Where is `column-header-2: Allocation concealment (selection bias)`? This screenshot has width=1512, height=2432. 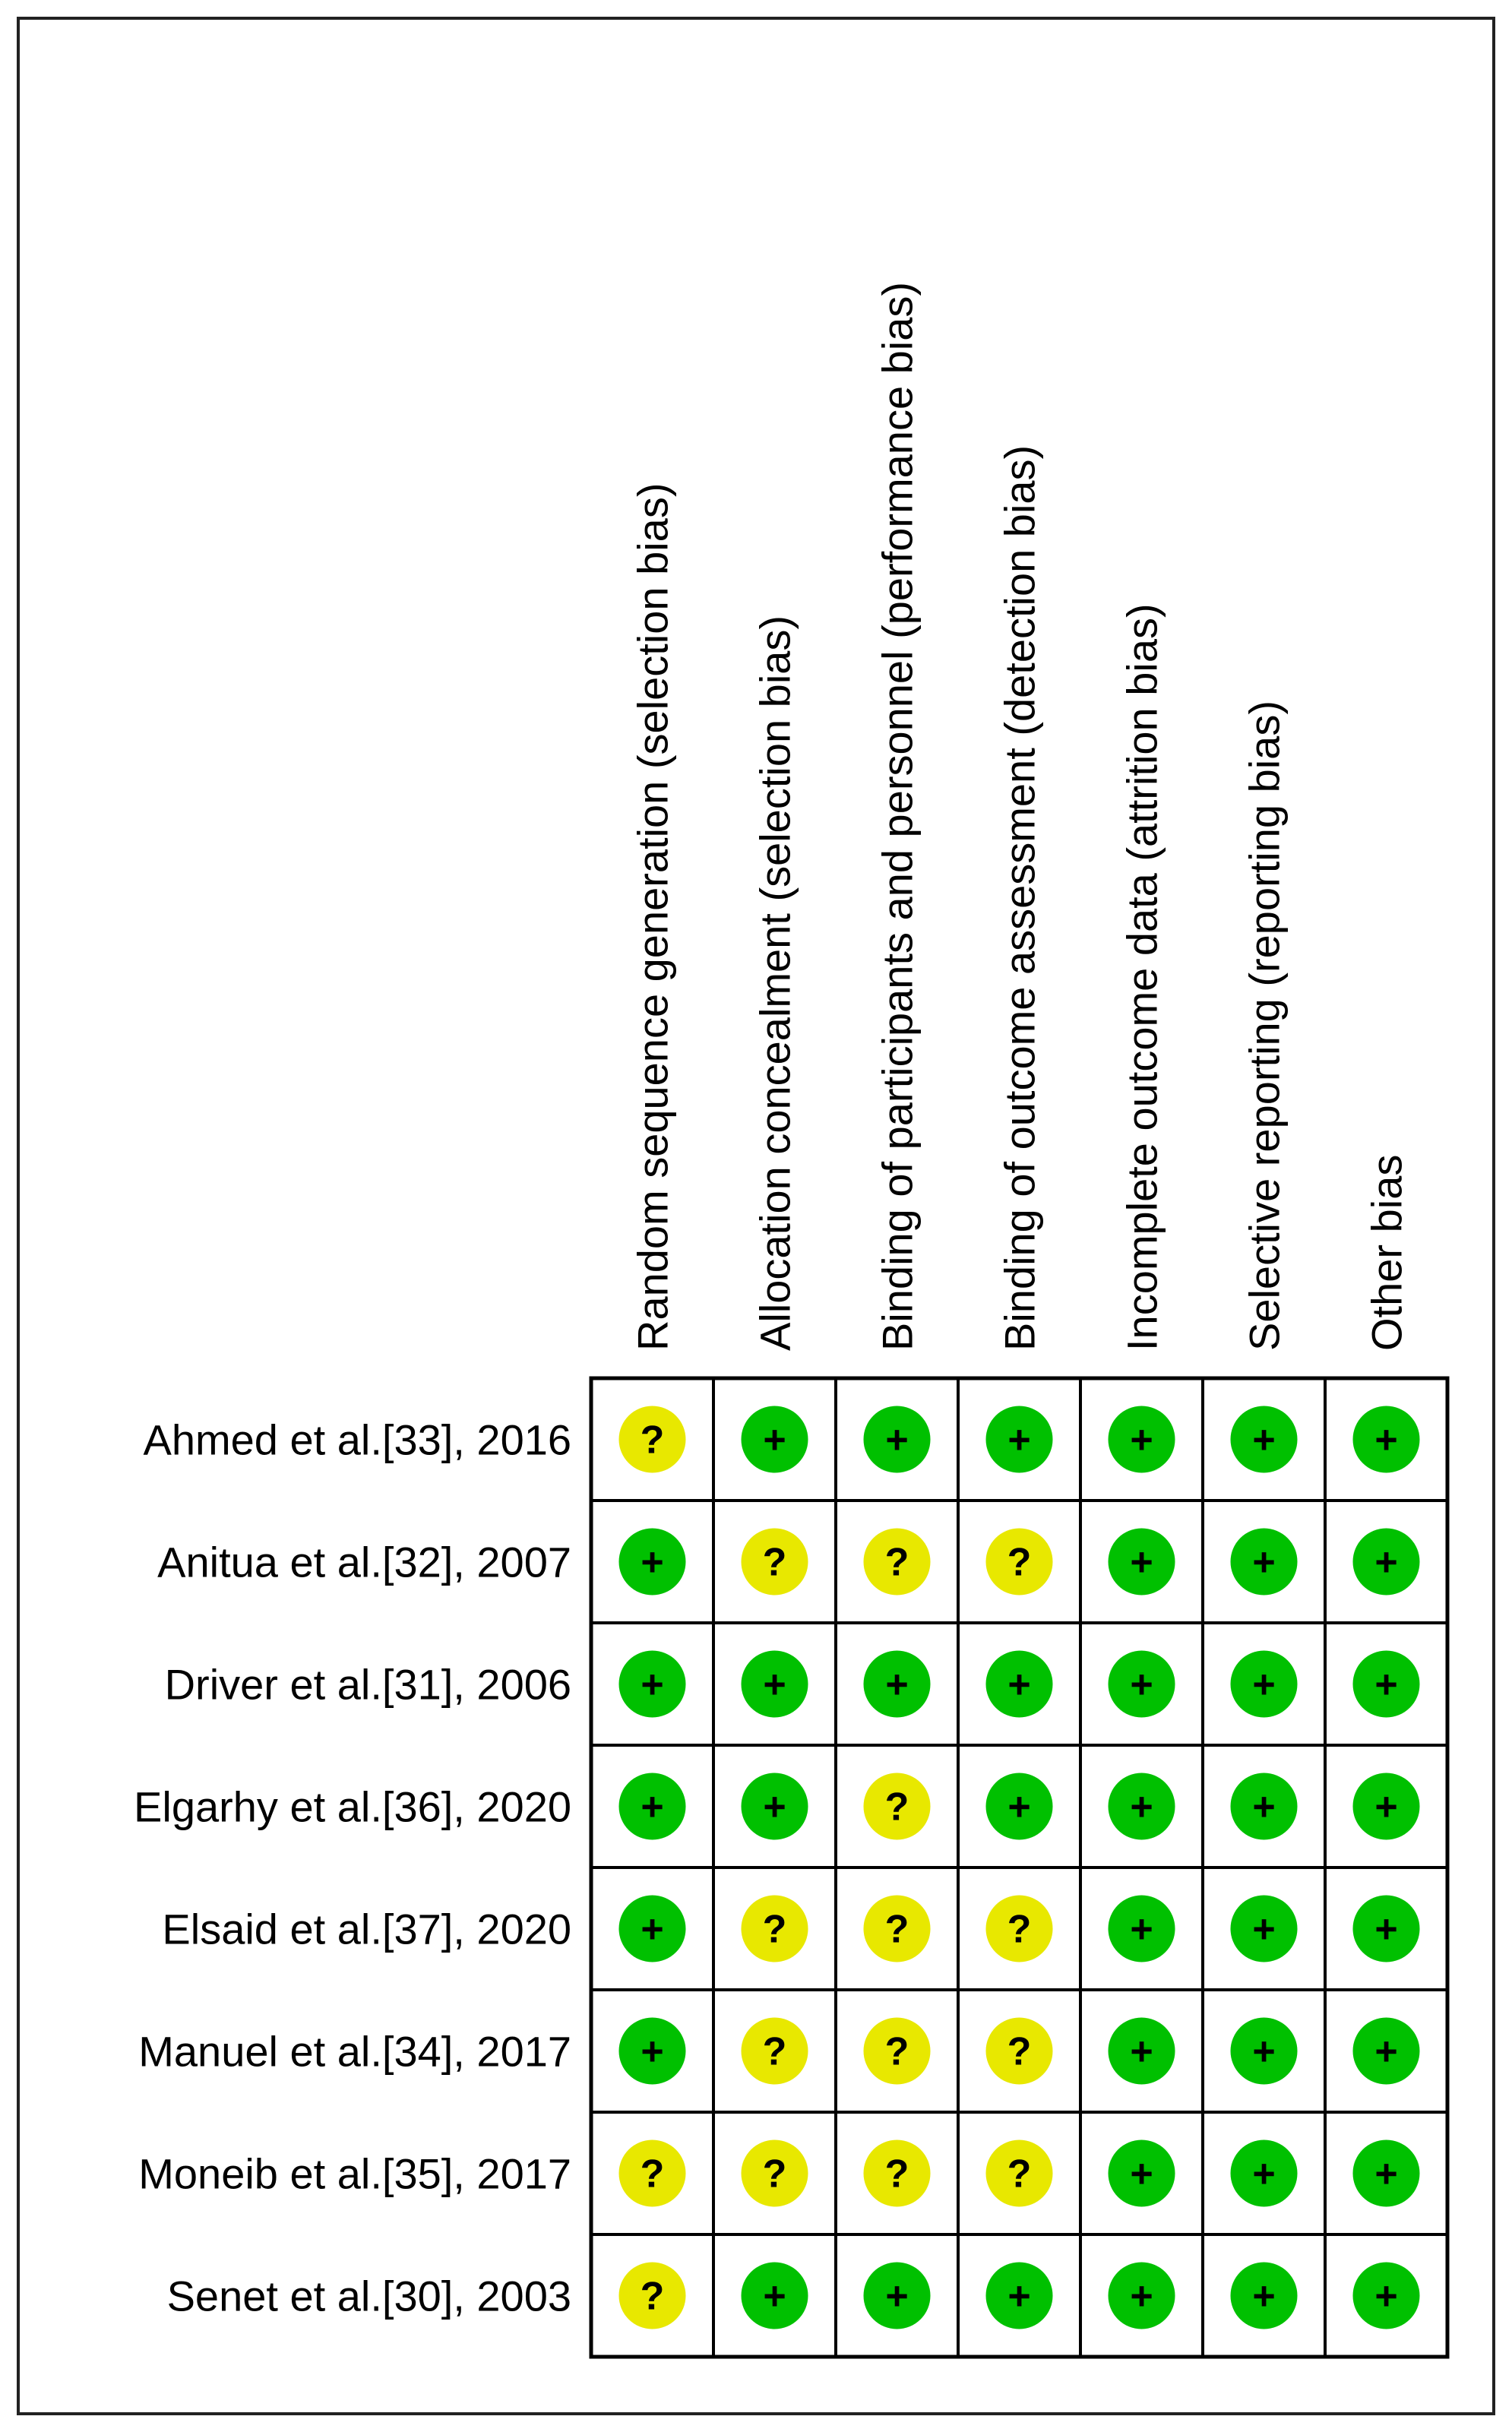
column-header-2: Allocation concealment (selection bias) is located at coordinates (775, 983).